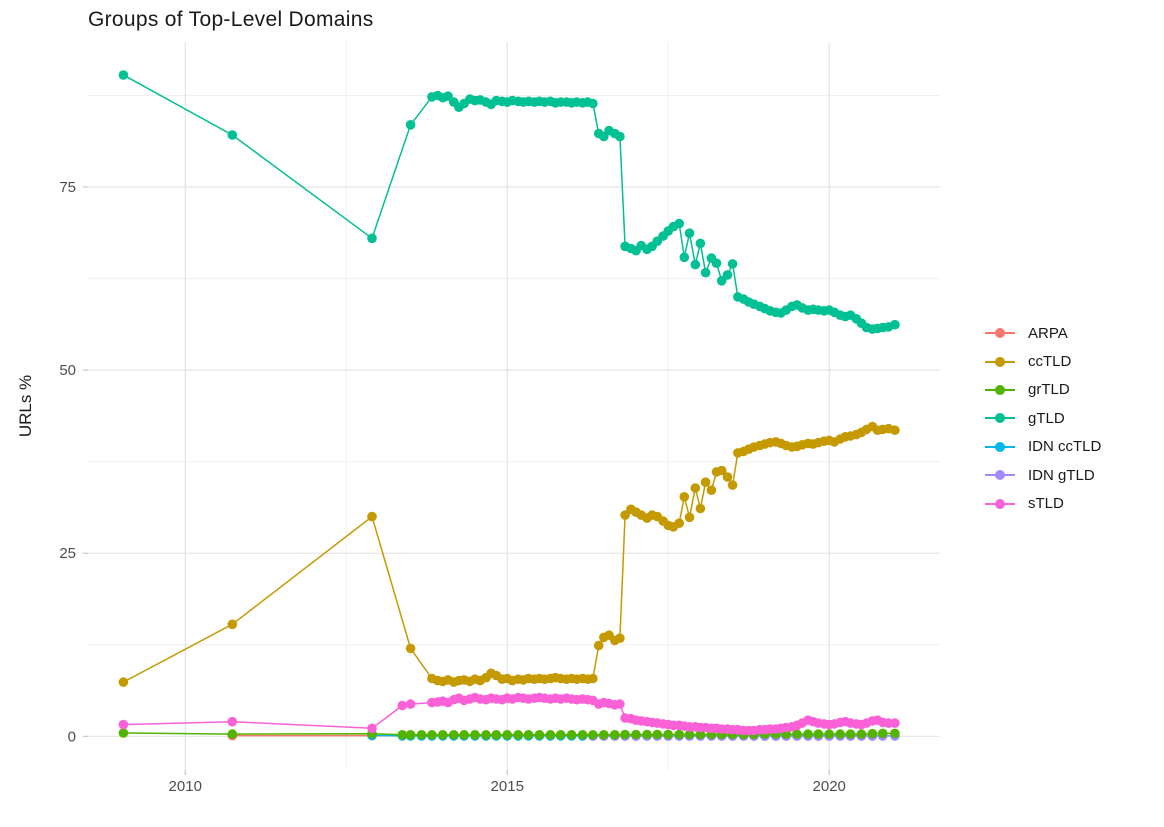 The image size is (1164, 827). I want to click on legend-entry-sTLD: sTLD, so click(1043, 503).